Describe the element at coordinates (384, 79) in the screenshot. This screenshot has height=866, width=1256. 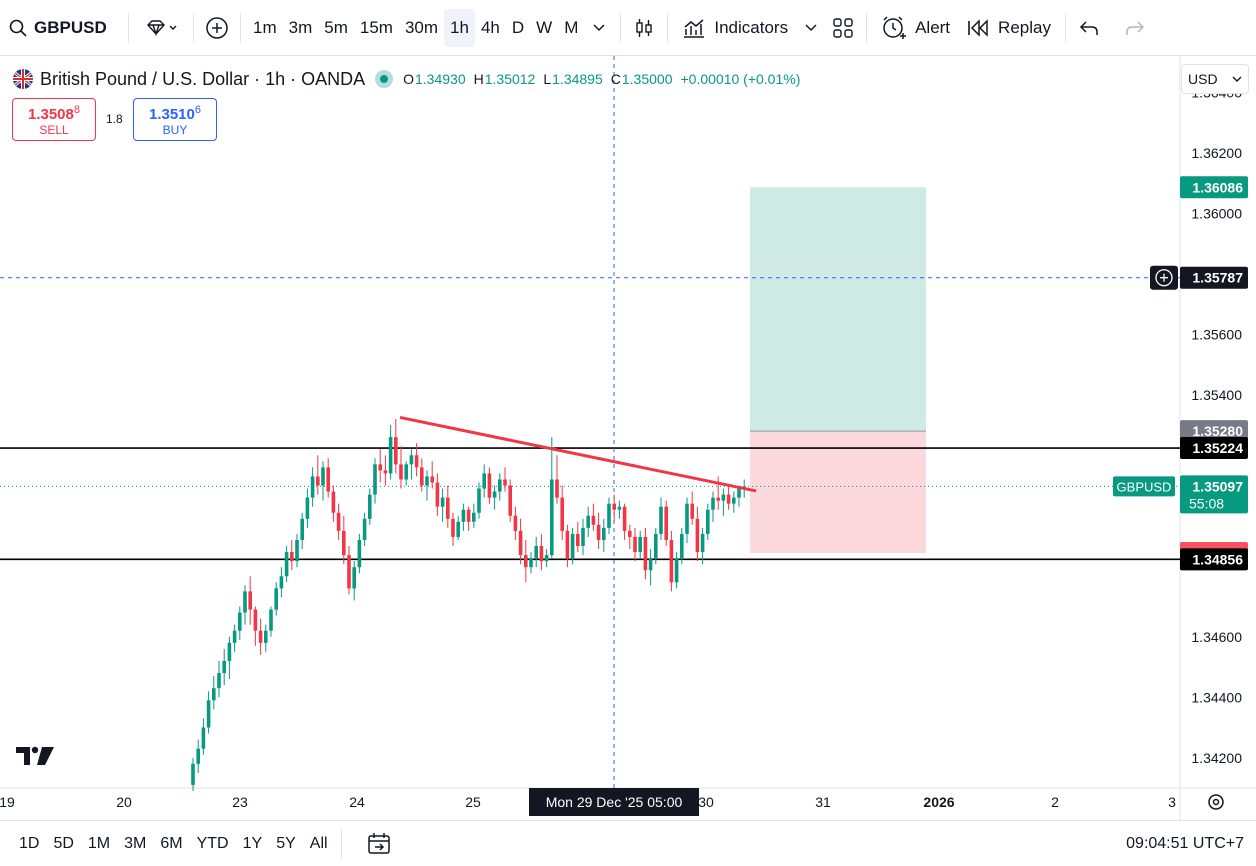
I see `market-status-icon` at that location.